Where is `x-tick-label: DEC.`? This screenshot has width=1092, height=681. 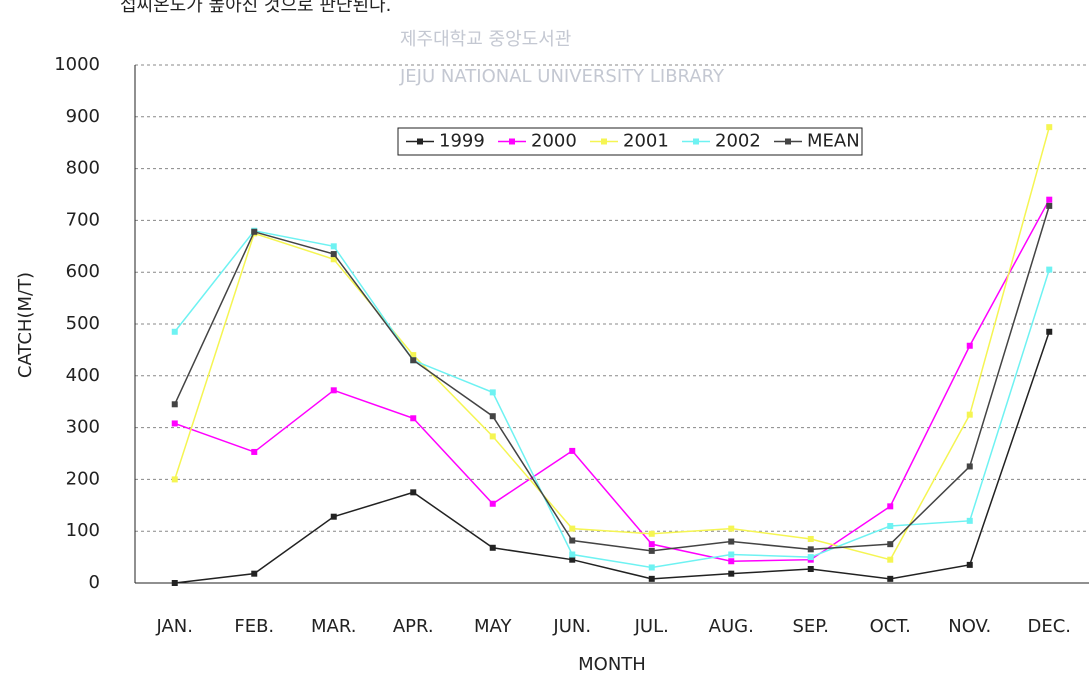 x-tick-label: DEC. is located at coordinates (1049, 626).